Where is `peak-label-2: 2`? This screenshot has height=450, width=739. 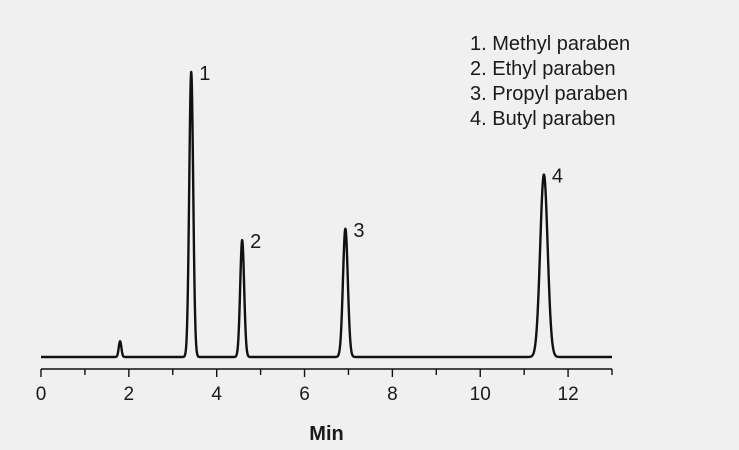 peak-label-2: 2 is located at coordinates (255, 242).